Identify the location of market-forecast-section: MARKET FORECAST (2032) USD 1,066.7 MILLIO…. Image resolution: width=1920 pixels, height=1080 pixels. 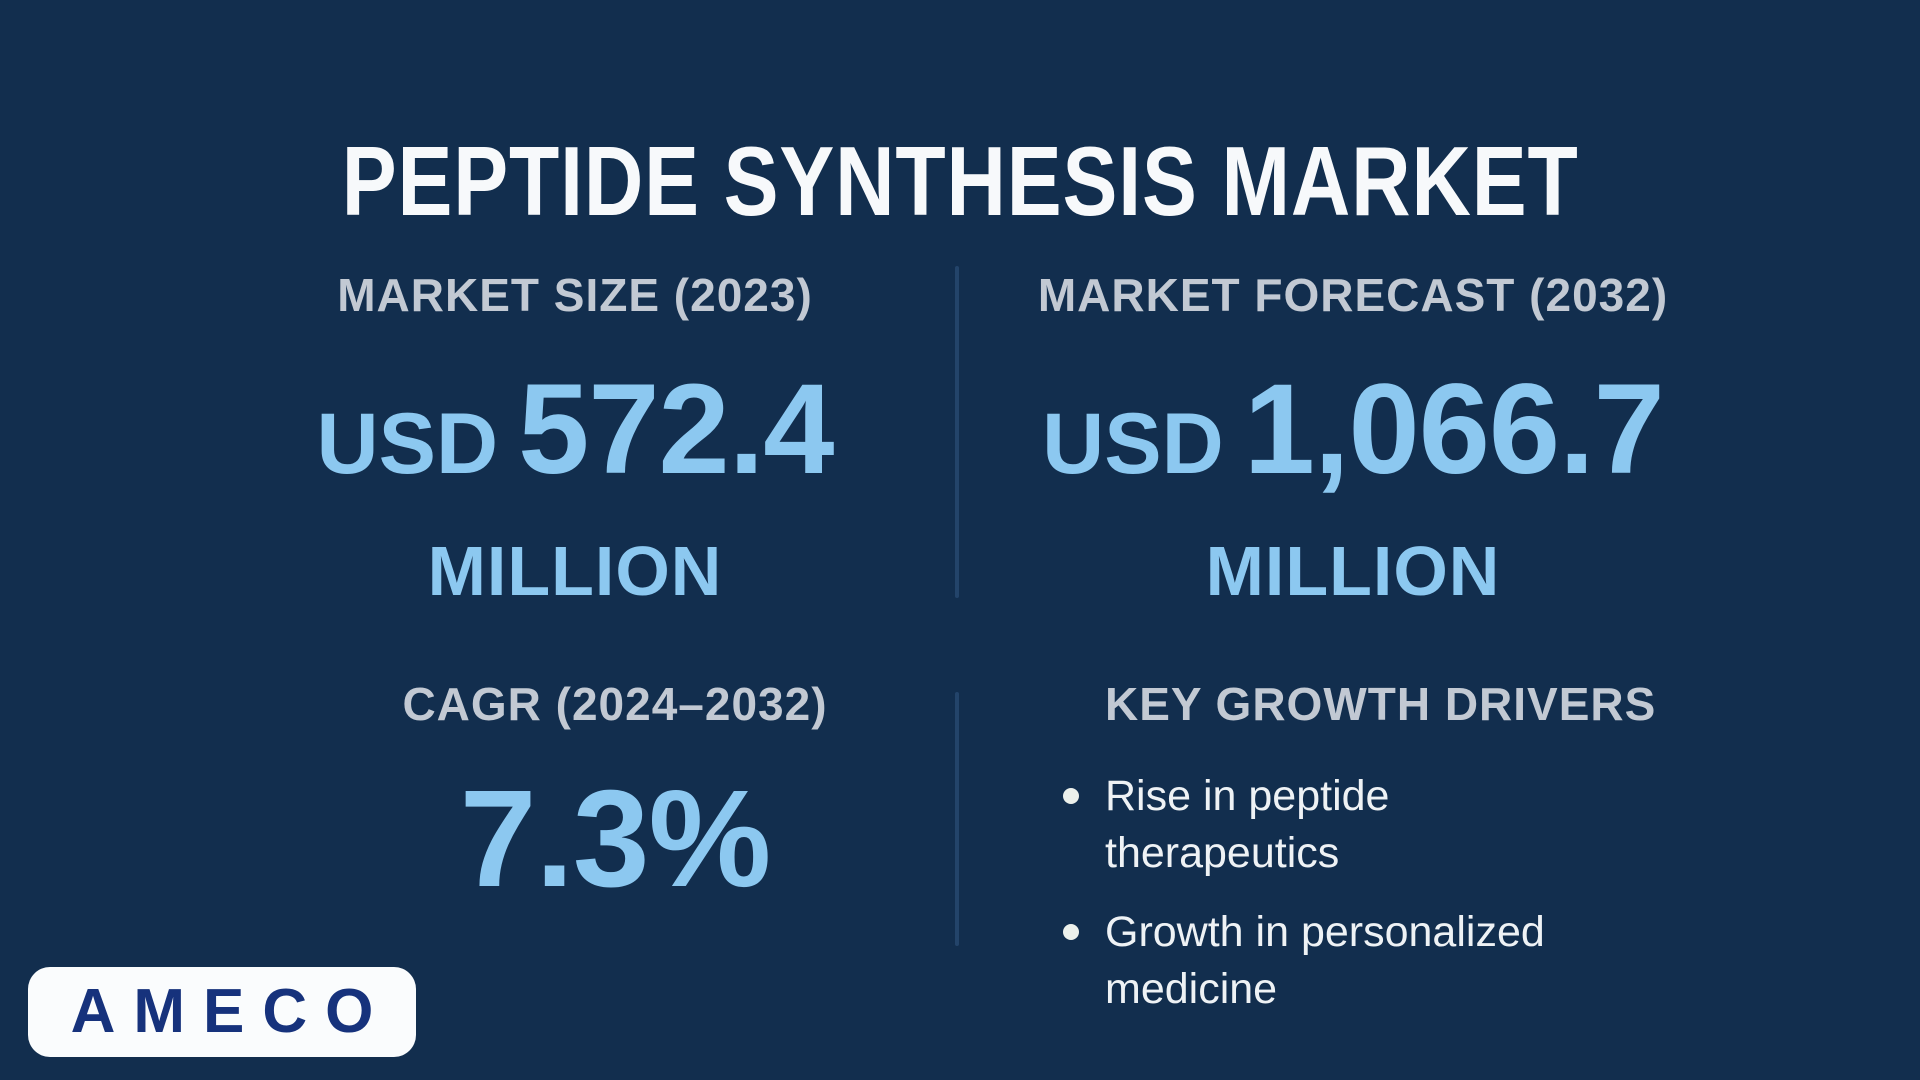
(1353, 438).